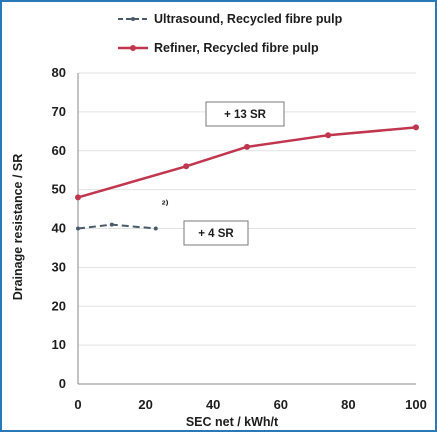 Image resolution: width=437 pixels, height=432 pixels. I want to click on ultrasound-point-label: ²⁾, so click(165, 205).